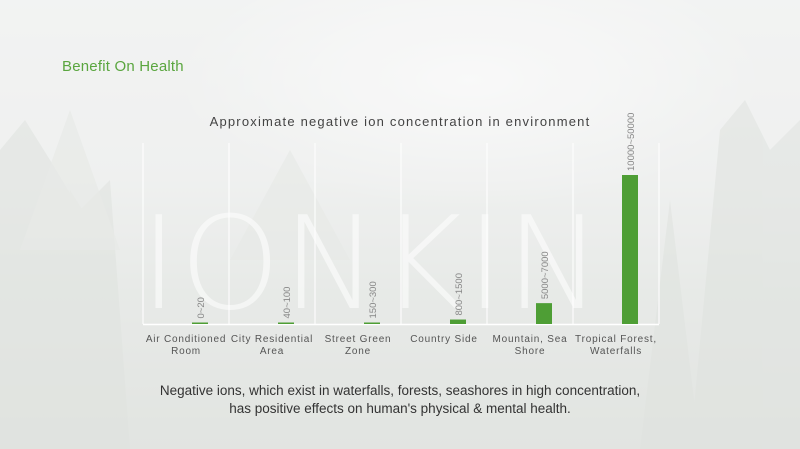 The height and width of the screenshot is (449, 800). What do you see at coordinates (616, 351) in the screenshot?
I see `category-label: Waterfalls` at bounding box center [616, 351].